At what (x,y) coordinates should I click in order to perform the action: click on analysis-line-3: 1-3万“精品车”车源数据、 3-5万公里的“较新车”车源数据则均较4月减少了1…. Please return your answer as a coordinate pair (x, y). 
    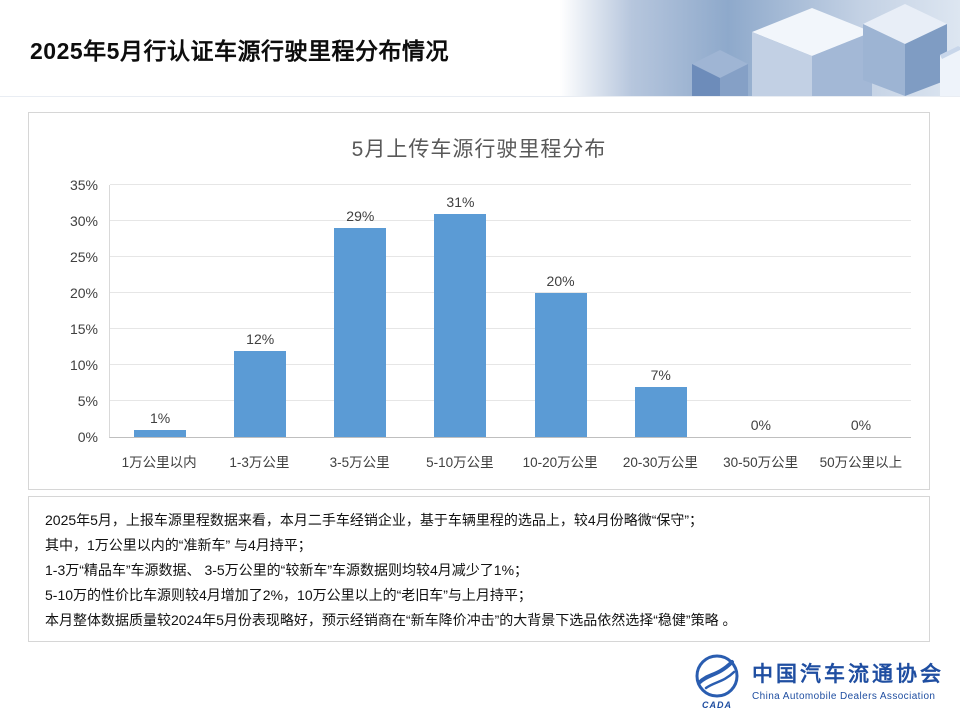
    Looking at the image, I should click on (287, 570).